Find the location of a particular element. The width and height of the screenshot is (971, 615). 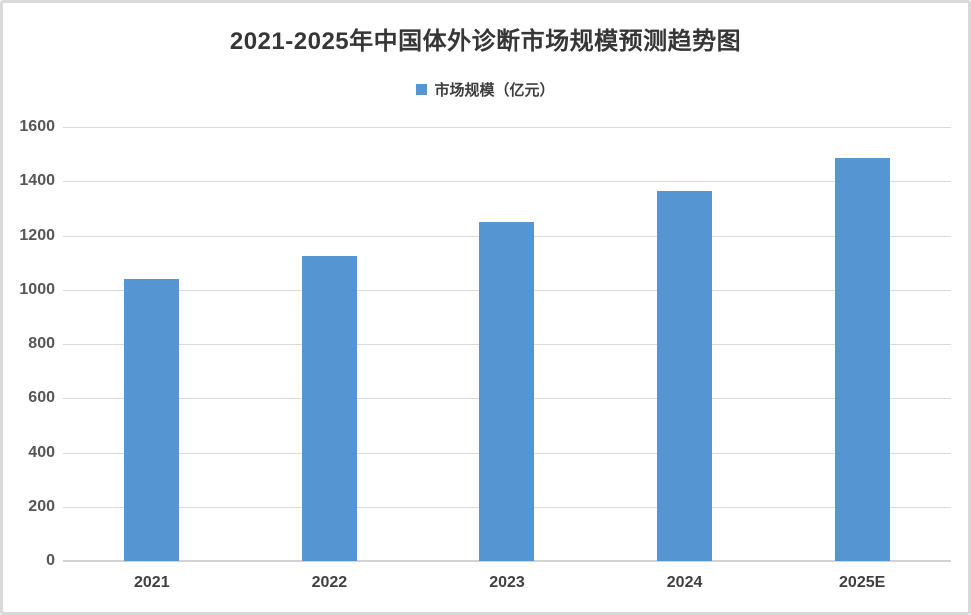

legend: 市场规模（亿元） is located at coordinates (485, 89).